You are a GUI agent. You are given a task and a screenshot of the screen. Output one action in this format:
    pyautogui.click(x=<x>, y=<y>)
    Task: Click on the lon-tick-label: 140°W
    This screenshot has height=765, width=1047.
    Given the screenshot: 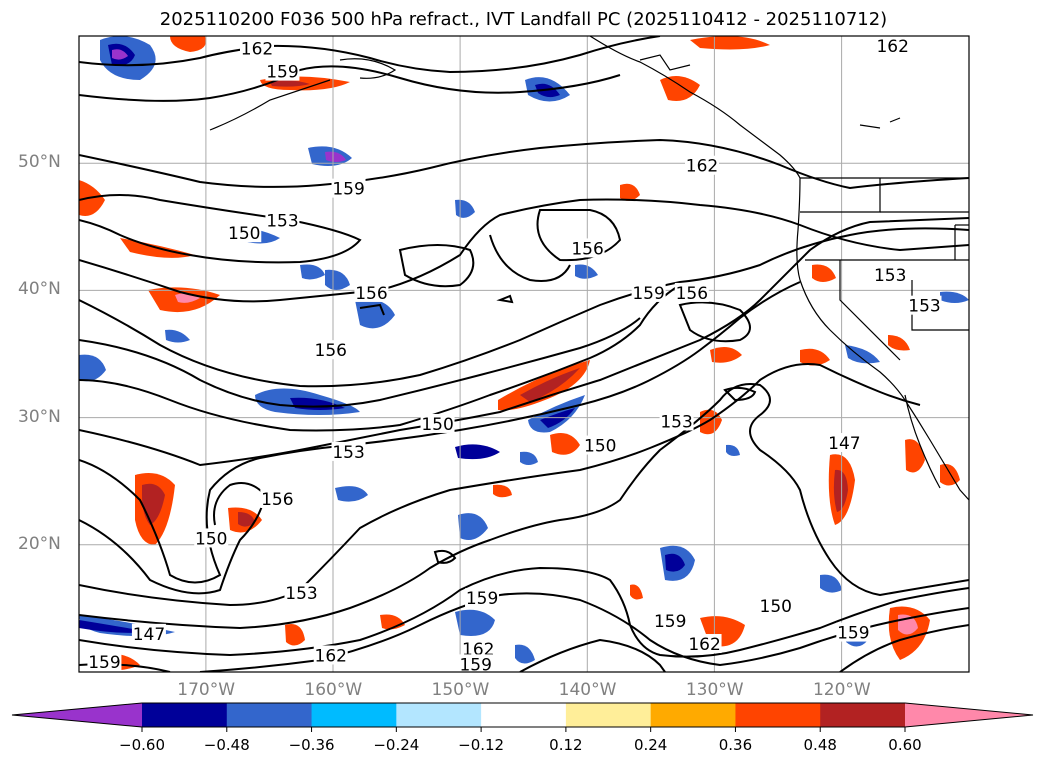 What is the action you would take?
    pyautogui.click(x=587, y=690)
    